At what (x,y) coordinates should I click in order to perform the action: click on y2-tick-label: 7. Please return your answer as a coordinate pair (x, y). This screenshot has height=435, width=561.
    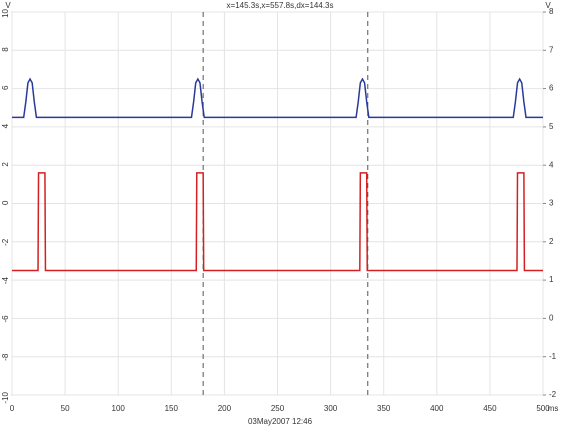
    Looking at the image, I should click on (551, 49).